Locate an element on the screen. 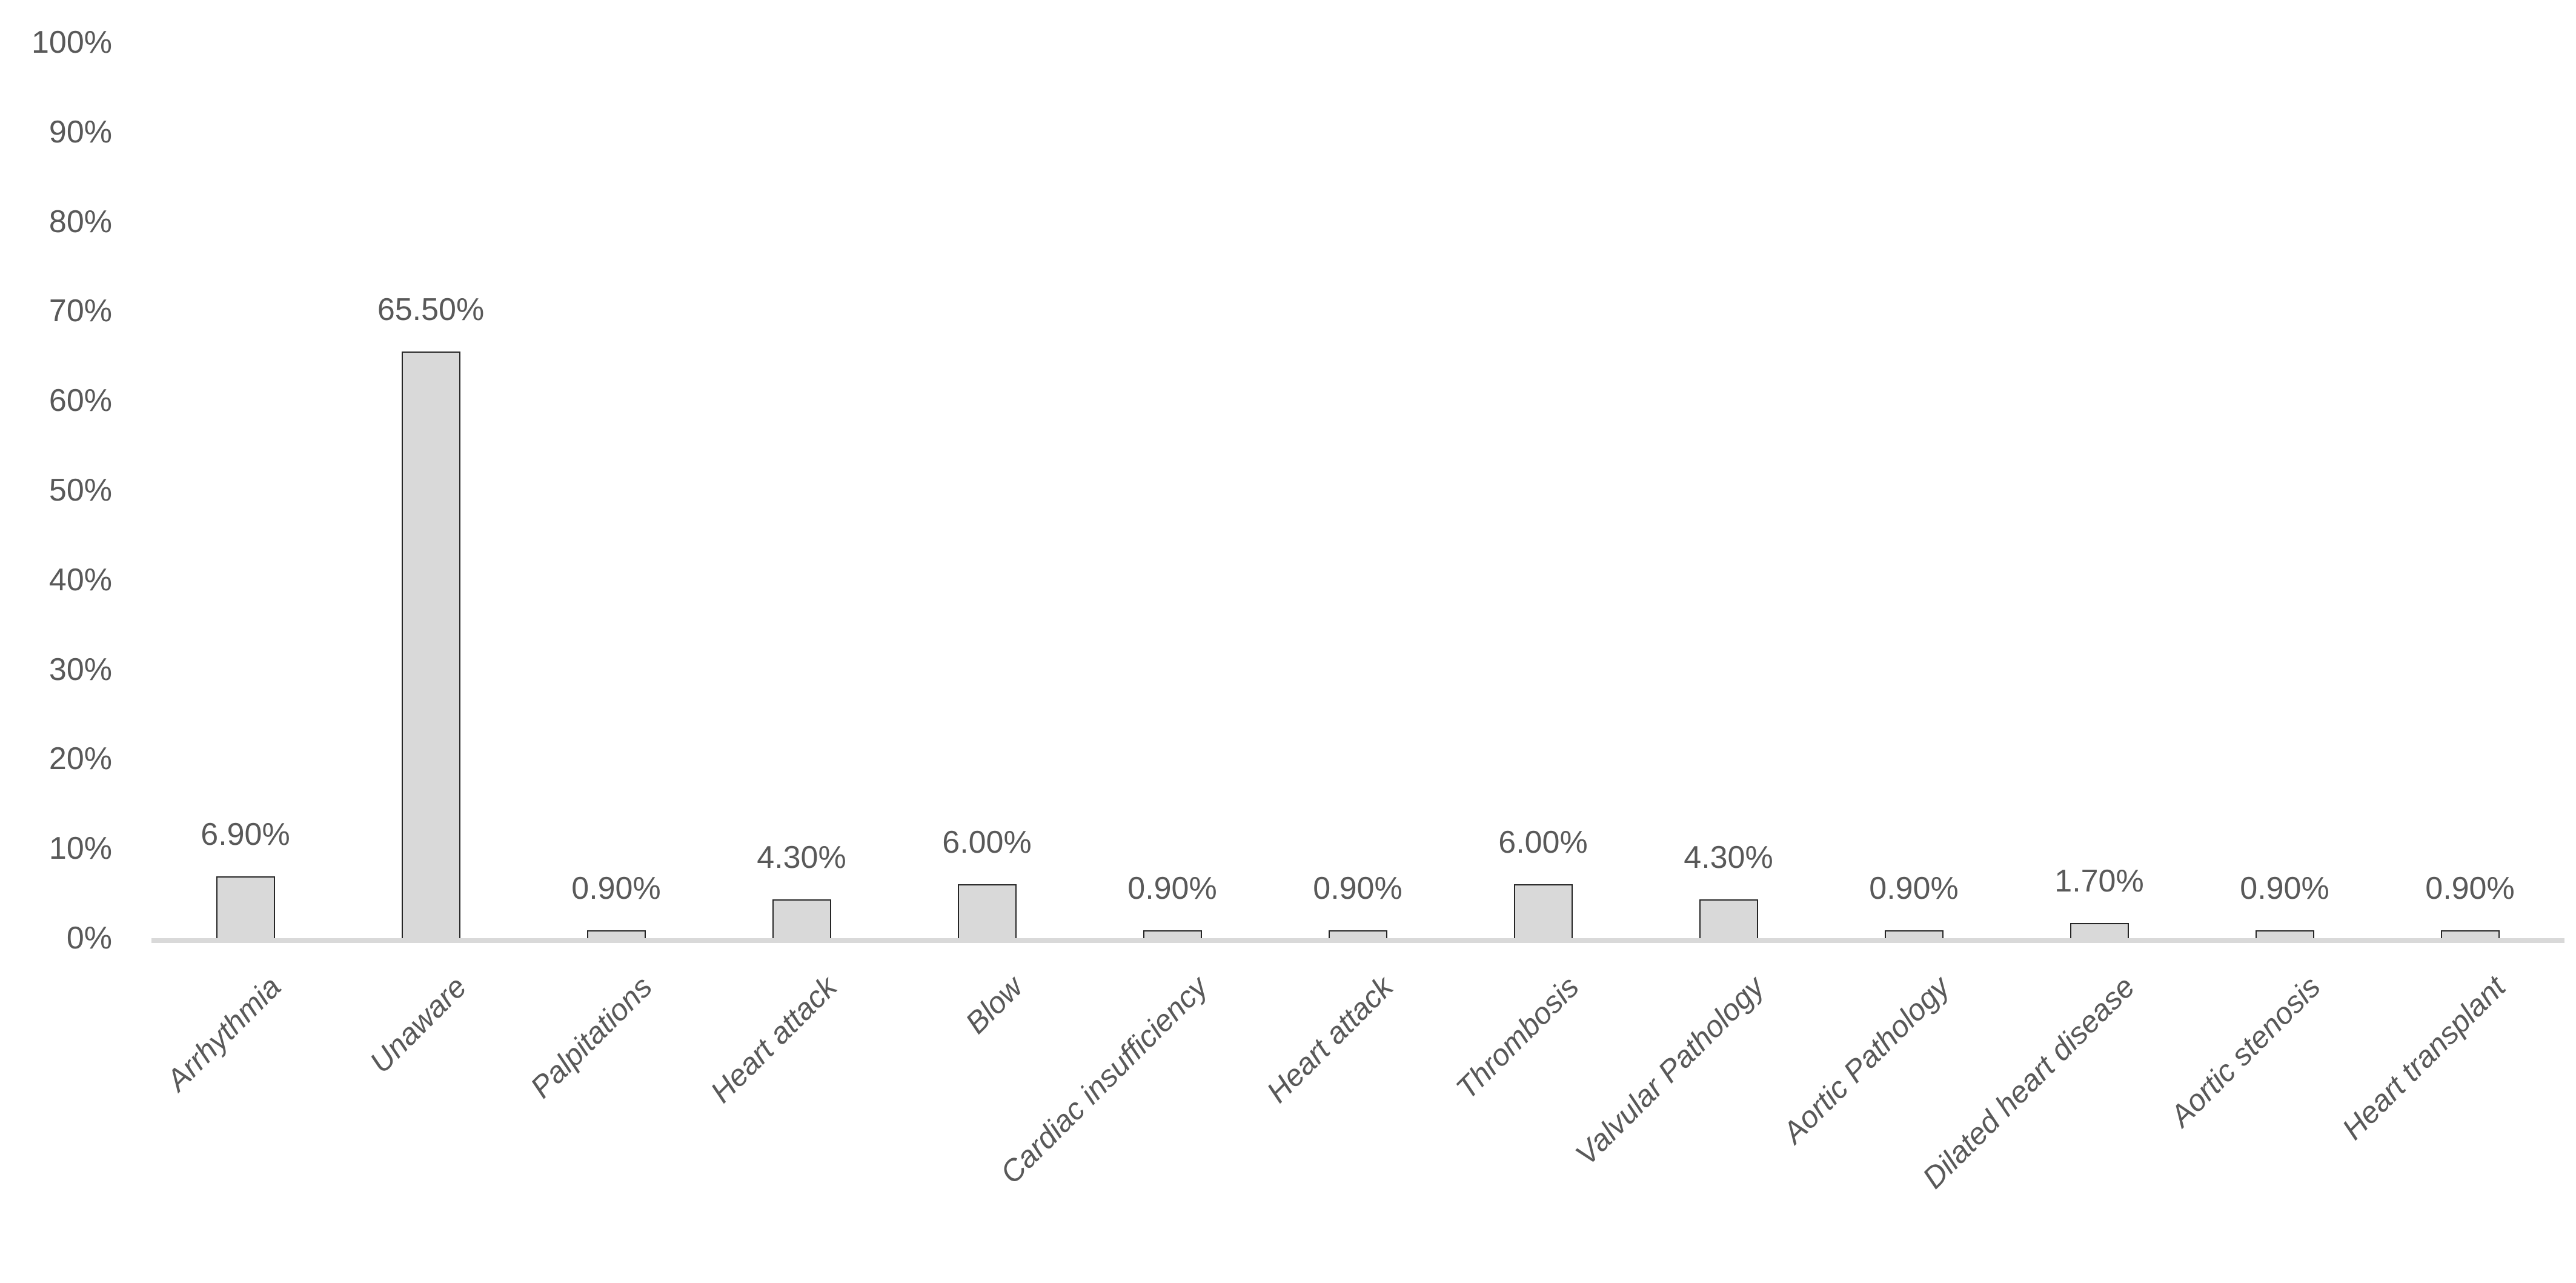  category-label: Thrombosis is located at coordinates (1517, 1038).